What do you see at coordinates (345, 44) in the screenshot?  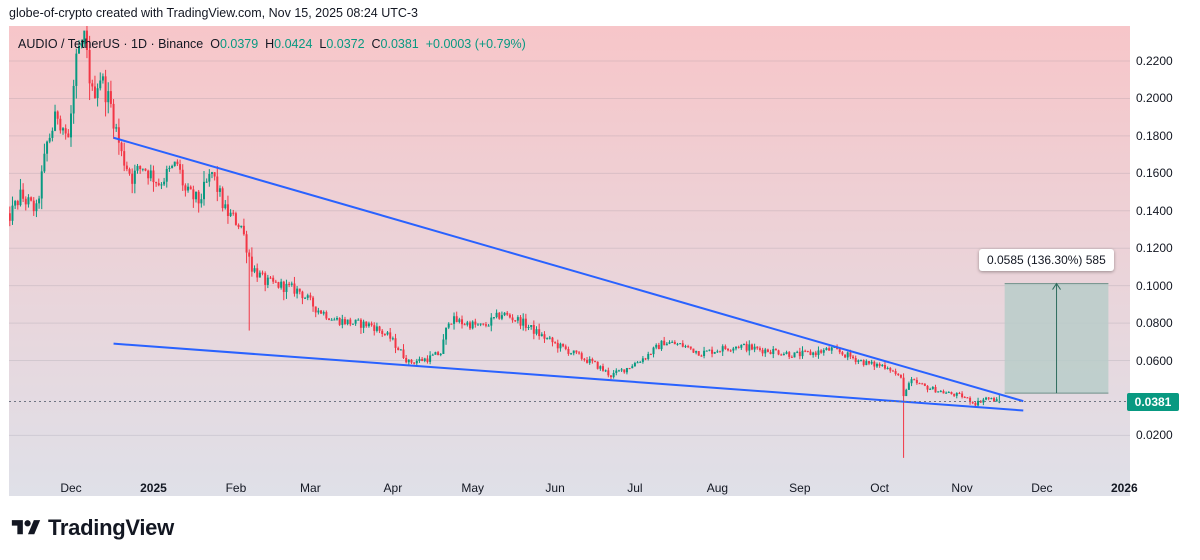 I see `low-value: 0.0372` at bounding box center [345, 44].